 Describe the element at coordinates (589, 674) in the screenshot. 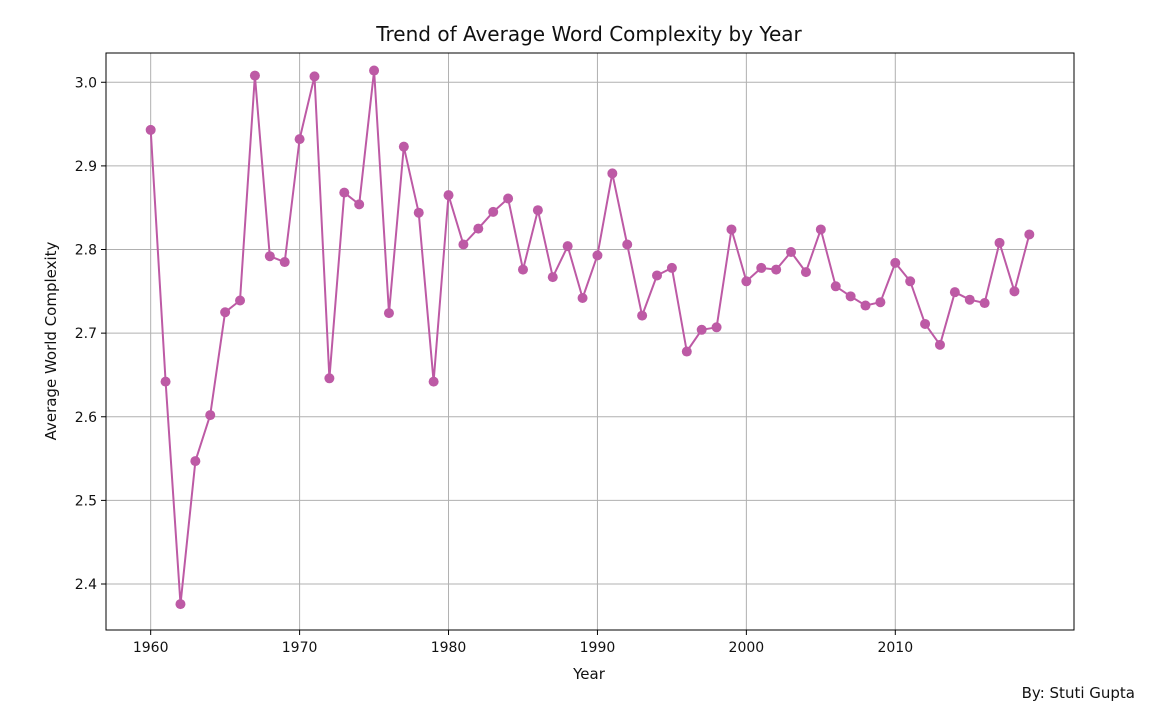

I see `x-axis-label: Year` at that location.